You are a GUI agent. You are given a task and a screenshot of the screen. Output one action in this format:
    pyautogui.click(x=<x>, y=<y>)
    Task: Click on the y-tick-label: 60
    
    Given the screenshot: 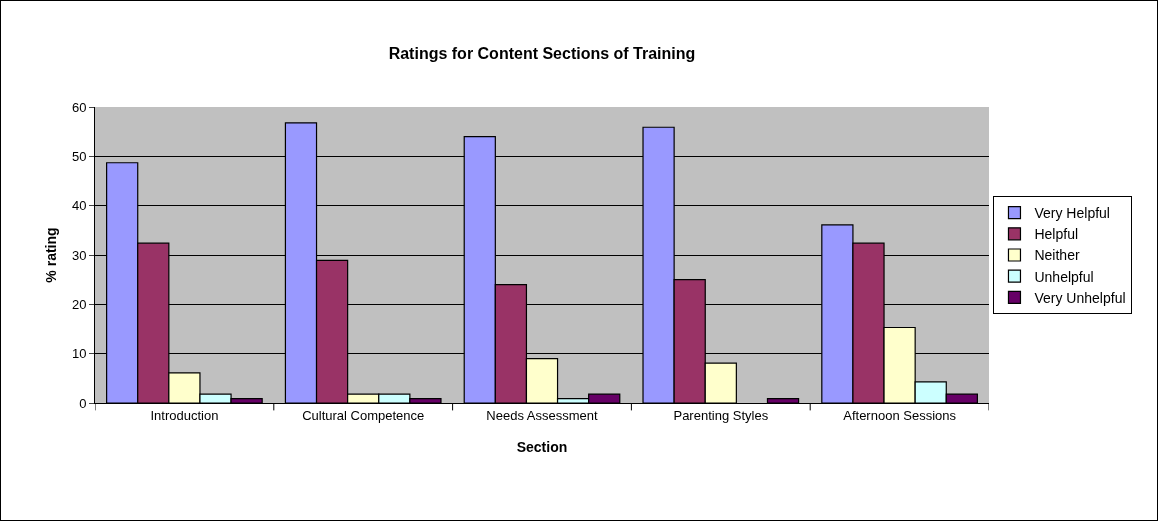 What is the action you would take?
    pyautogui.click(x=79, y=107)
    